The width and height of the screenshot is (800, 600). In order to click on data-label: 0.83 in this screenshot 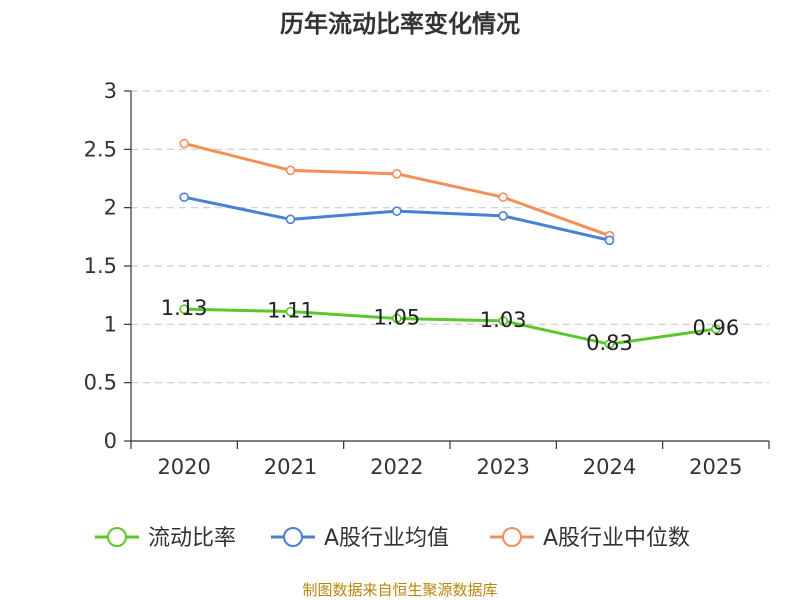, I will do `click(609, 343)`.